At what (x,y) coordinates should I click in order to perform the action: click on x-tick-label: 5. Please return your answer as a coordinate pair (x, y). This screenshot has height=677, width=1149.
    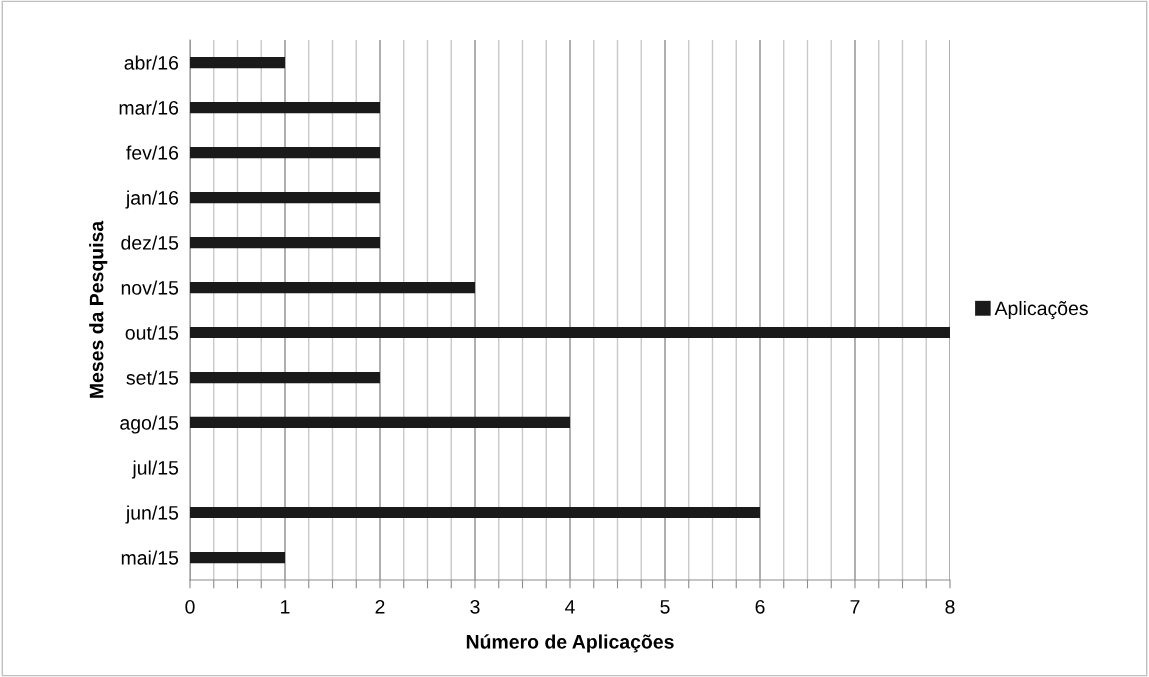
    Looking at the image, I should click on (665, 607).